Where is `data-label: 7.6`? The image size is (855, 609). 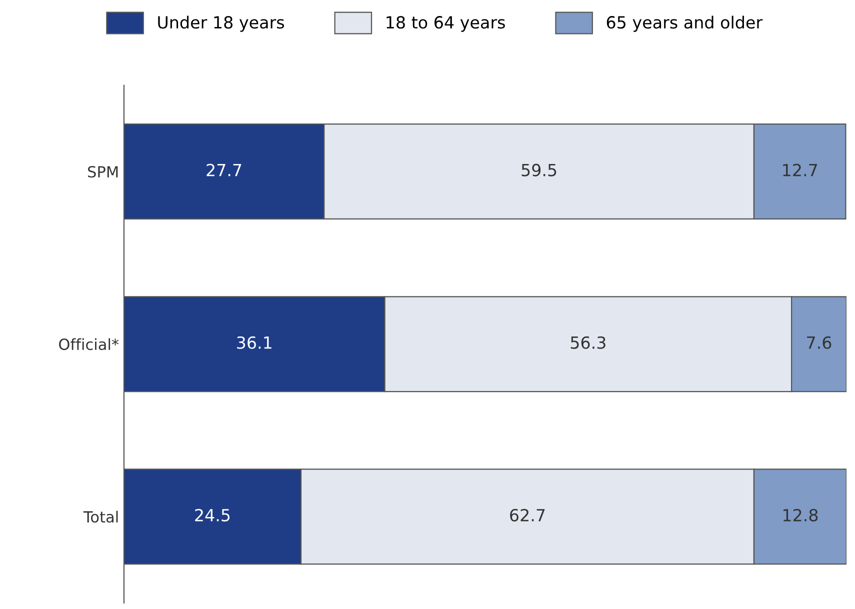 data-label: 7.6 is located at coordinates (819, 342).